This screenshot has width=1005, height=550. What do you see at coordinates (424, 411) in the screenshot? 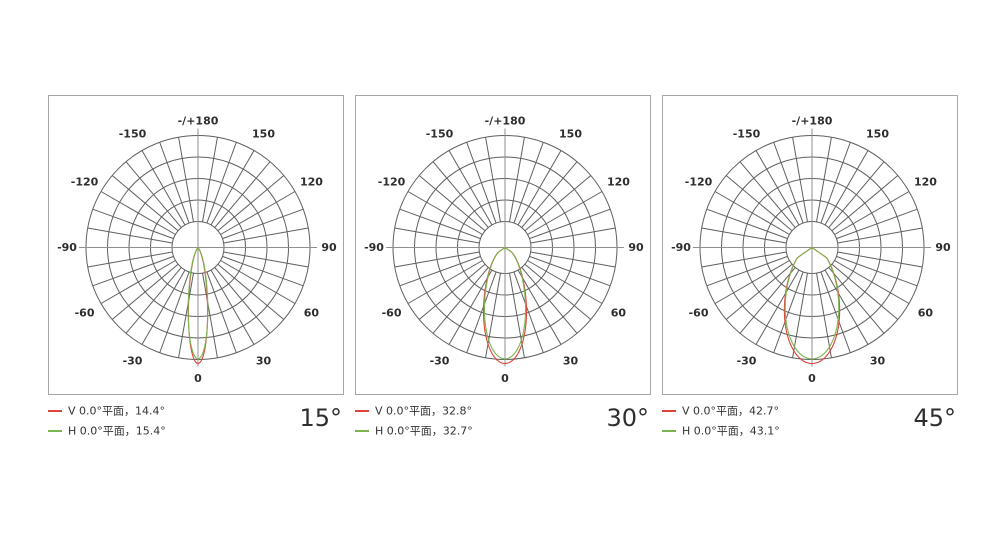
I see `v-series-label: V 0.0°平面，32.8°` at bounding box center [424, 411].